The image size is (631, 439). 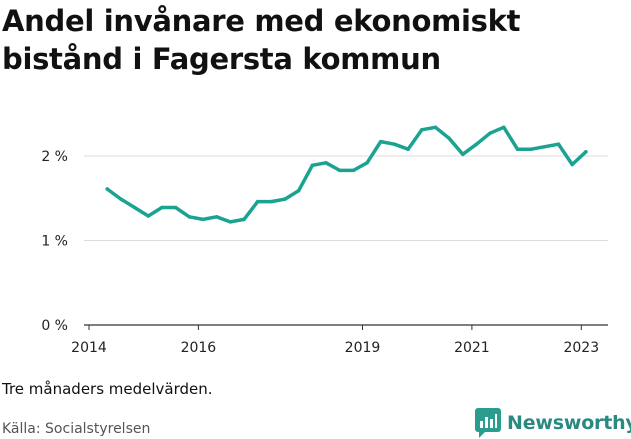 I want to click on x-axis-ticks: 2014 2016 2019 2021 2023, so click(x=335, y=340).